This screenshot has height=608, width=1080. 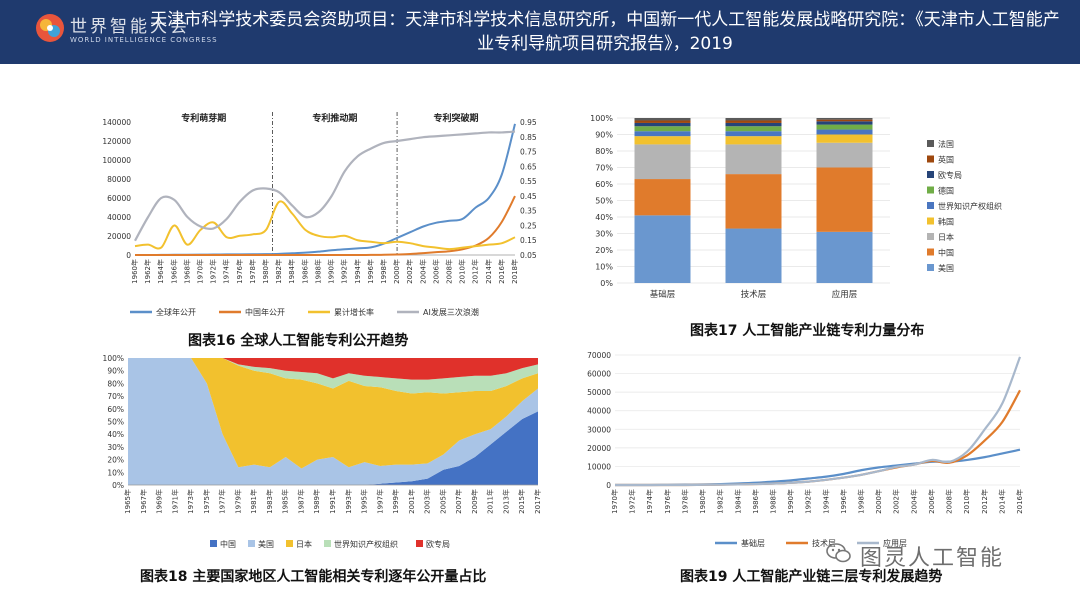 What do you see at coordinates (599, 466) in the screenshot?
I see `y-tick-label: 10000` at bounding box center [599, 466].